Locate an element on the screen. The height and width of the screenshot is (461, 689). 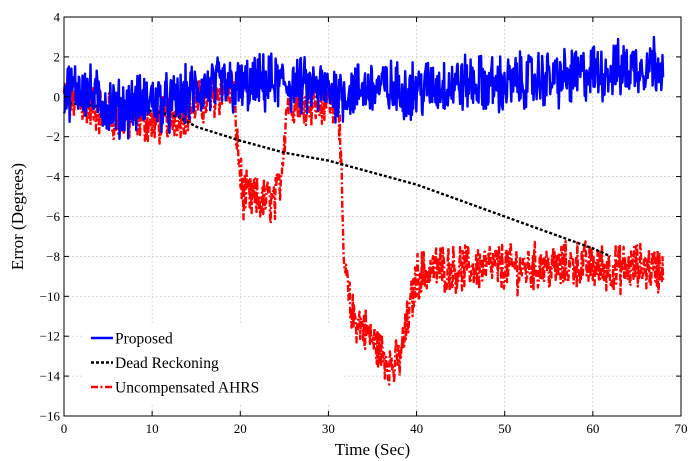
y-tick-label: −16 is located at coordinates (50, 416).